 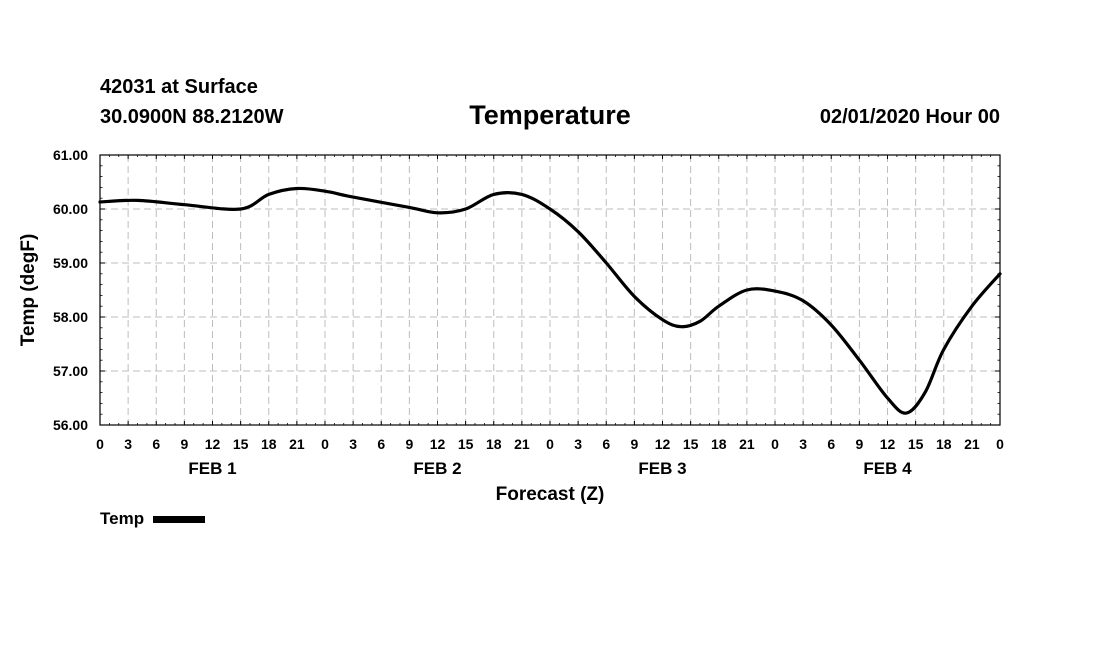 What do you see at coordinates (909, 117) in the screenshot?
I see `forecast-datetime: 02/01/2020 Hour 00` at bounding box center [909, 117].